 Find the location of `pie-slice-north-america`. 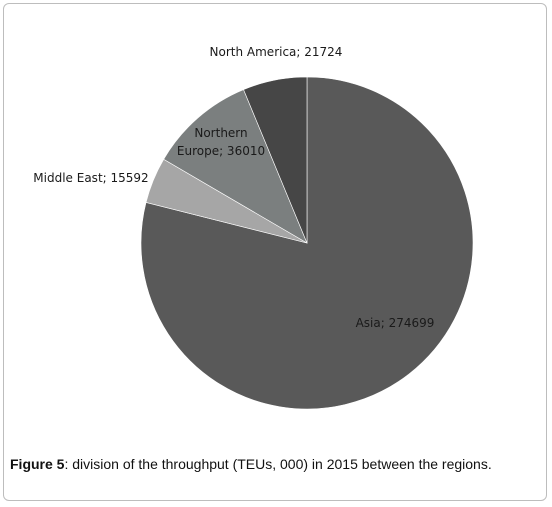

pie-slice-north-america is located at coordinates (275, 160).